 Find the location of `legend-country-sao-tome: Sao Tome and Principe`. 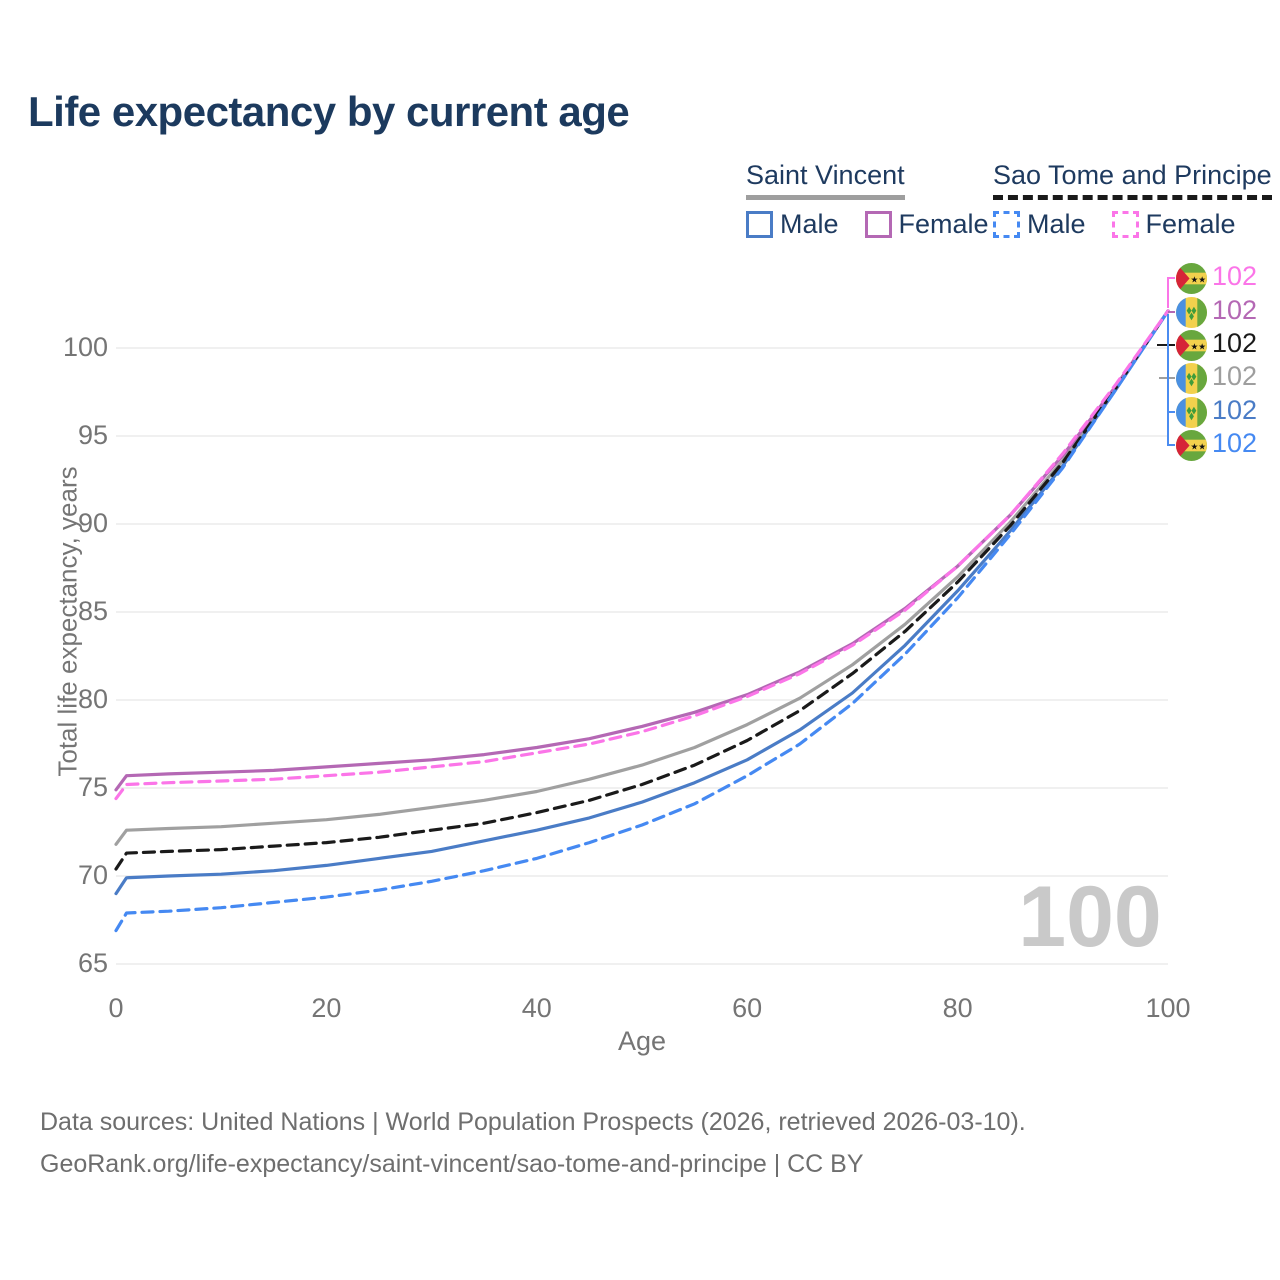

legend-country-sao-tome: Sao Tome and Principe is located at coordinates (1132, 180).